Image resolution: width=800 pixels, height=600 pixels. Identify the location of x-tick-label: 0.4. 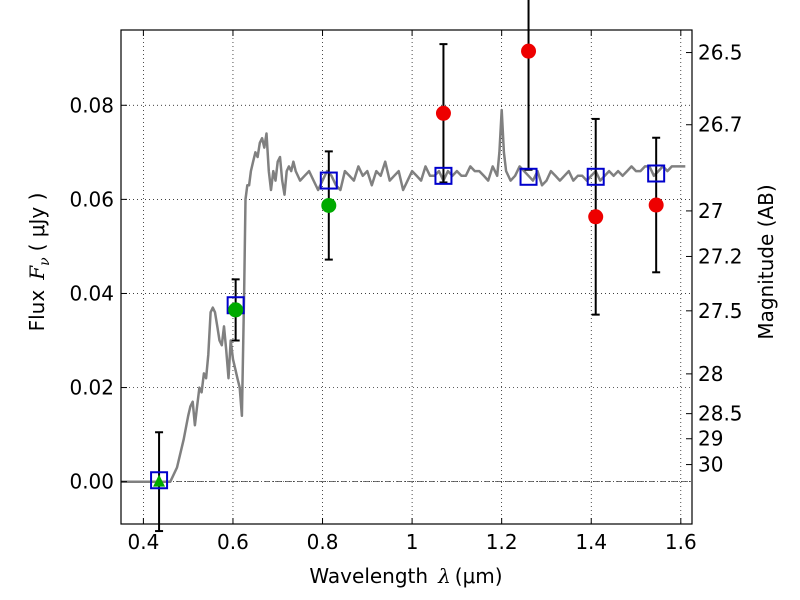
(143, 542).